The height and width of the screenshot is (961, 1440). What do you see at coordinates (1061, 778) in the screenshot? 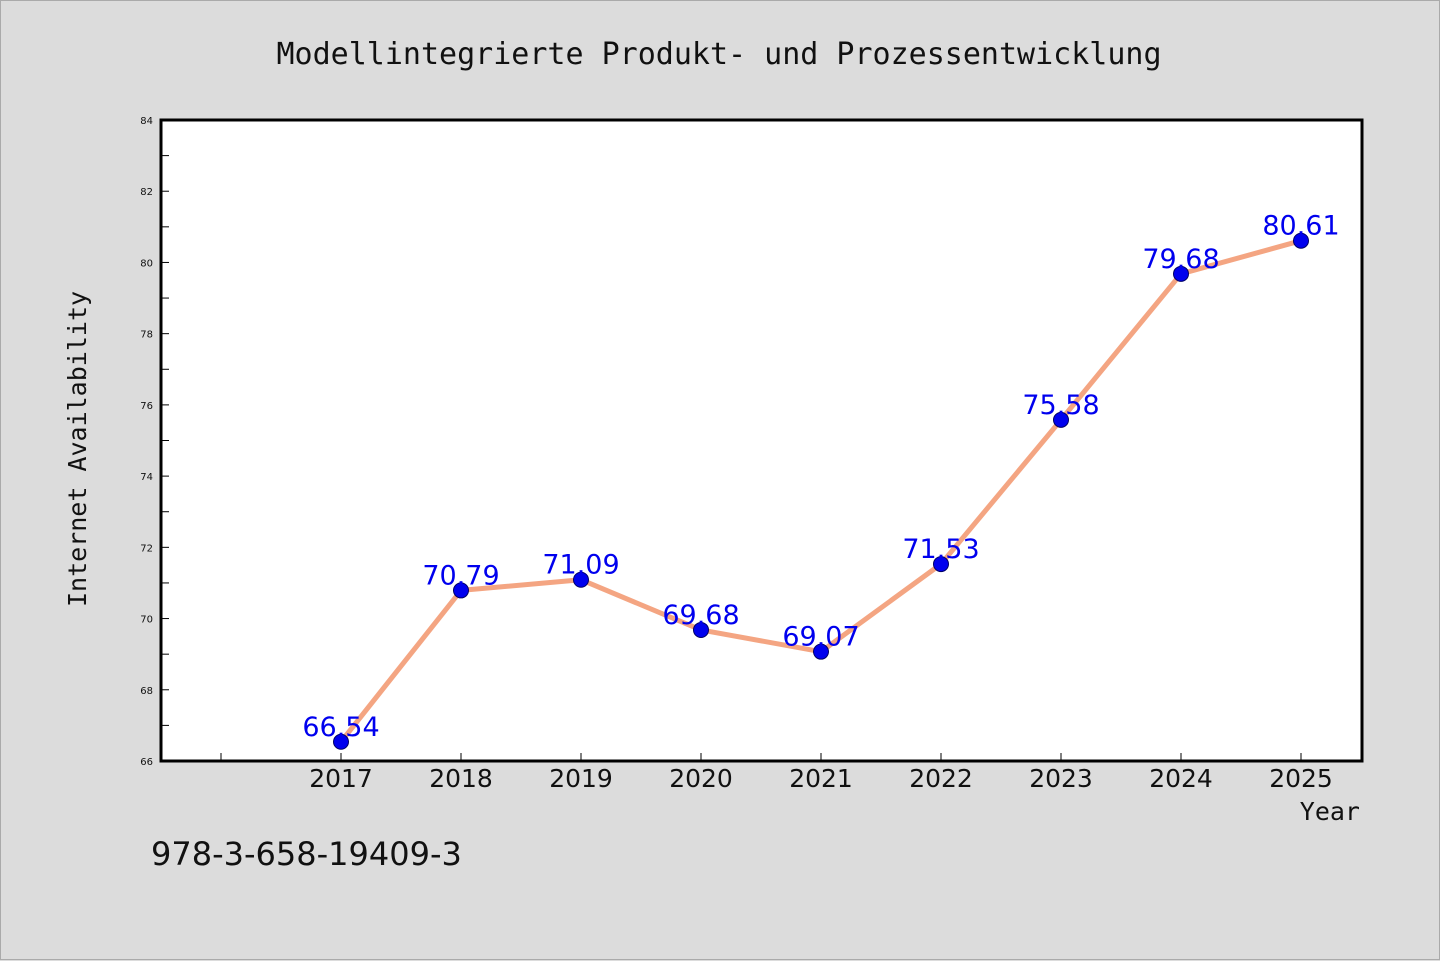
I see `x-tick-label: 2023` at bounding box center [1061, 778].